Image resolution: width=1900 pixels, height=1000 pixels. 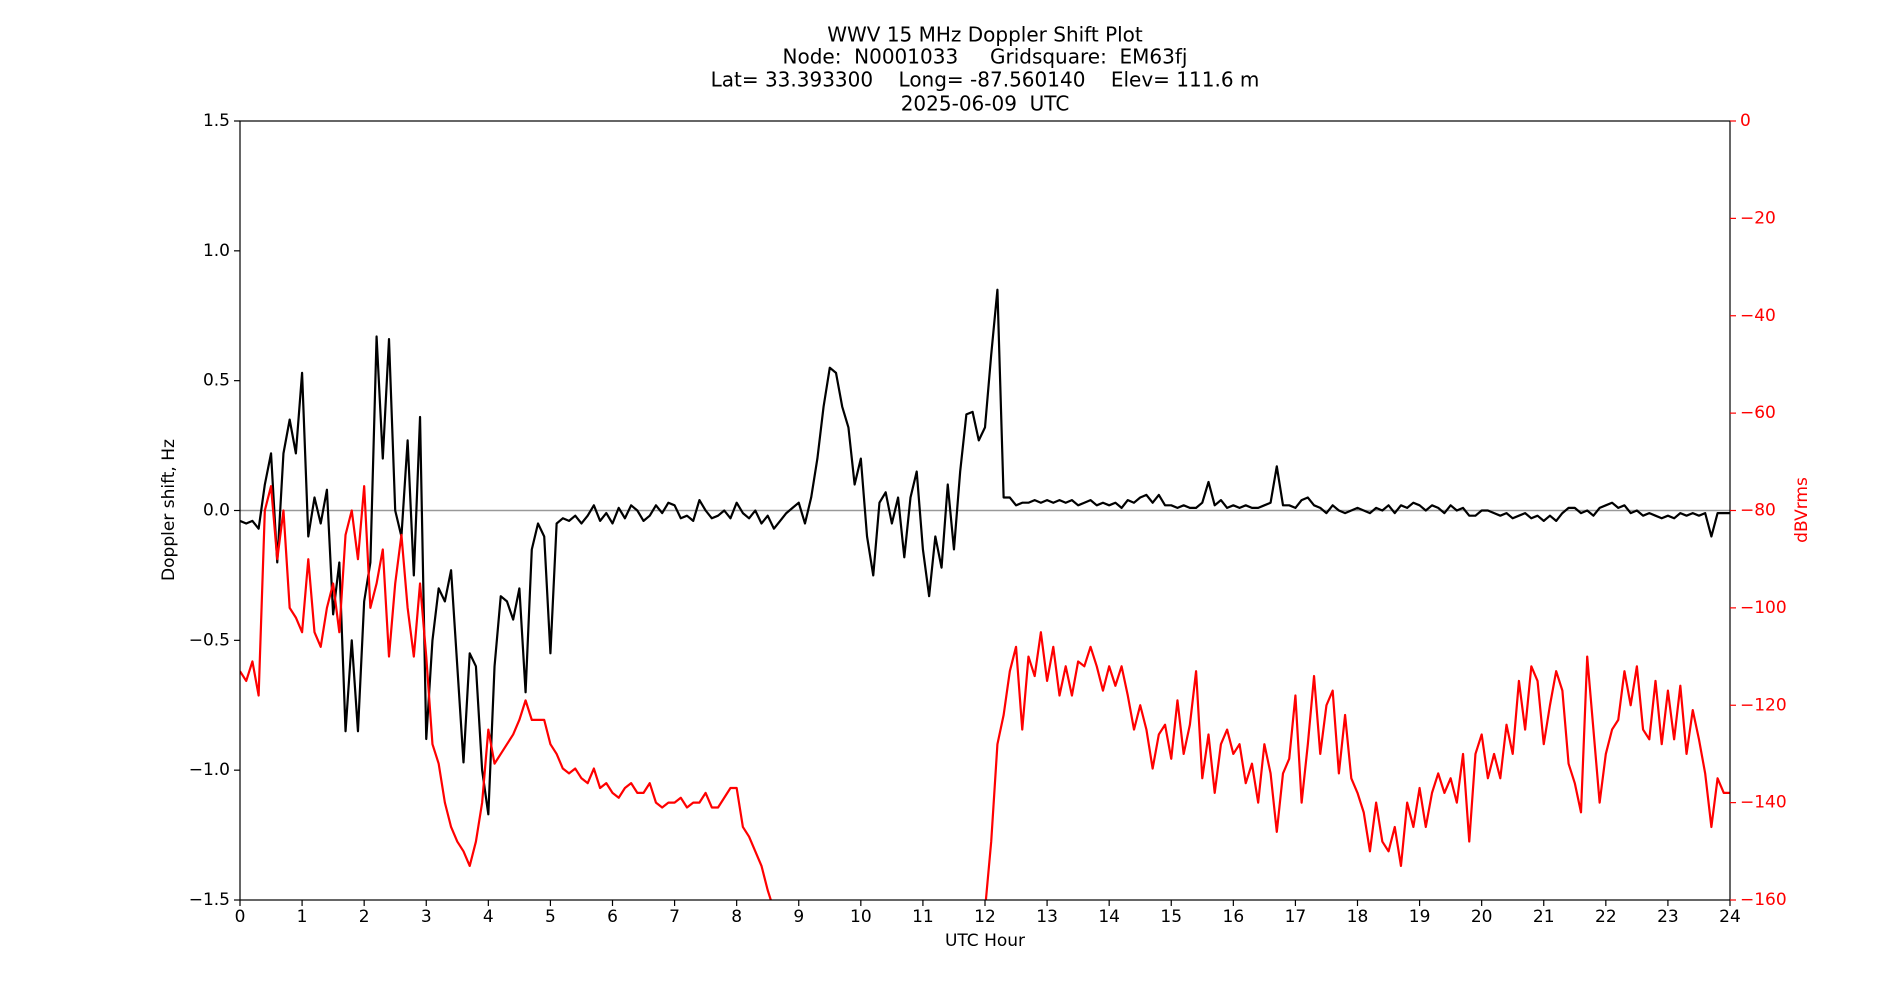 I want to click on x-tick-label: 22, so click(x=1606, y=917).